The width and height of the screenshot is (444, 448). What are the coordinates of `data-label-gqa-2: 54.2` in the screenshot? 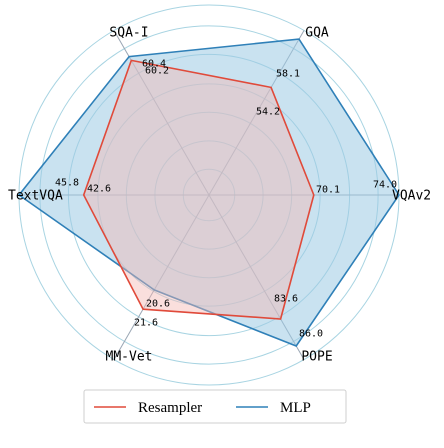 It's located at (268, 112).